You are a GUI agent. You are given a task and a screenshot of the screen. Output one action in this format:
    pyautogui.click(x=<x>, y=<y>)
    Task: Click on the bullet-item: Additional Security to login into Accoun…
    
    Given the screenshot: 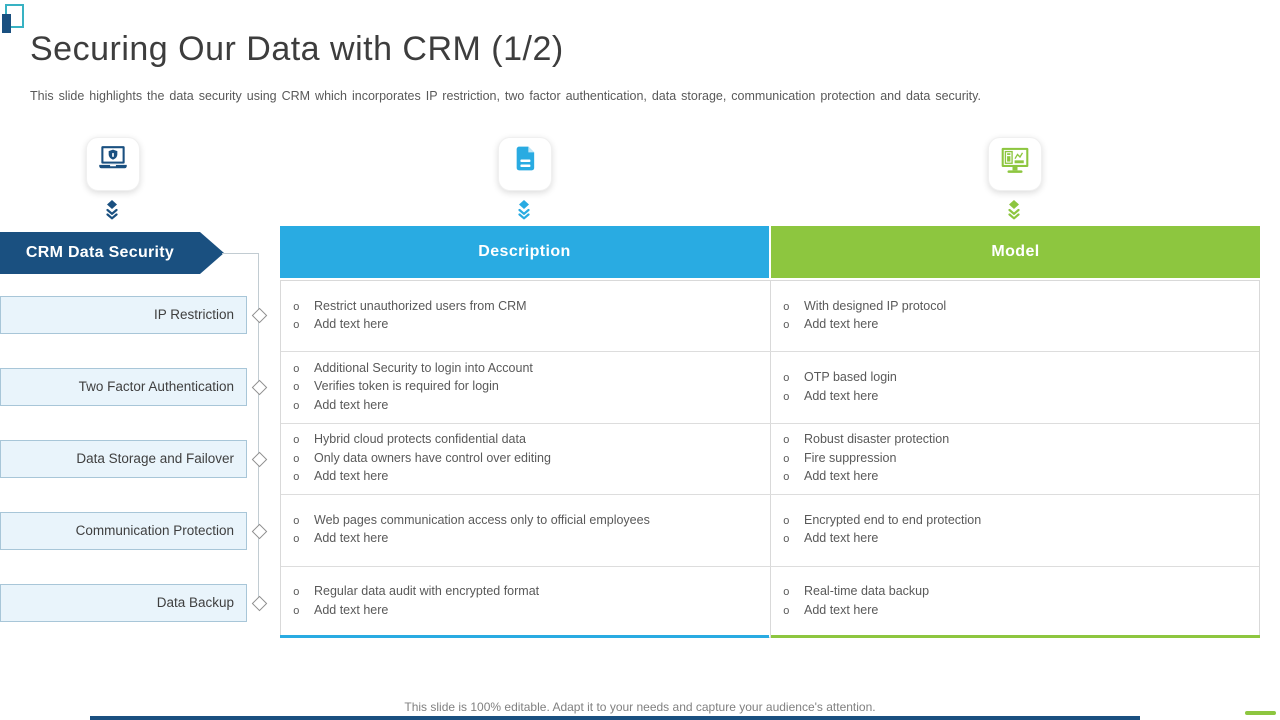 What is the action you would take?
    pyautogui.click(x=413, y=369)
    